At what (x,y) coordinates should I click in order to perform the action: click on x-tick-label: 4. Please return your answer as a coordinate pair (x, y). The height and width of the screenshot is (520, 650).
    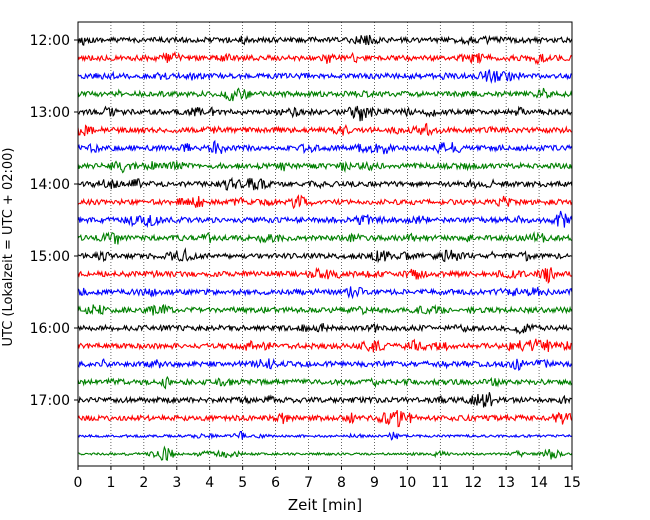
    Looking at the image, I should click on (209, 483).